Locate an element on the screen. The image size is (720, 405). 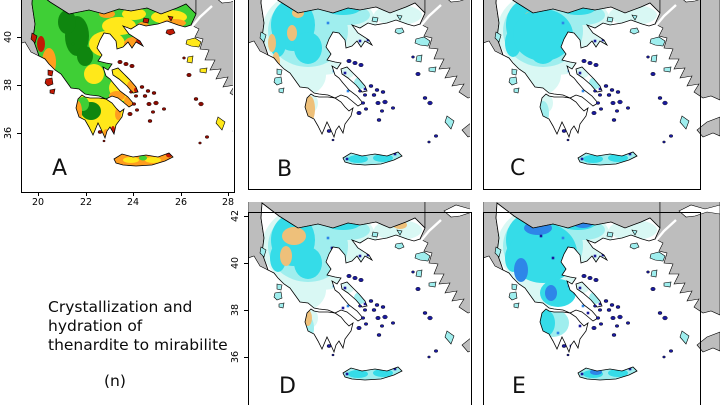
map-panel-b is located at coordinates (359, 94).